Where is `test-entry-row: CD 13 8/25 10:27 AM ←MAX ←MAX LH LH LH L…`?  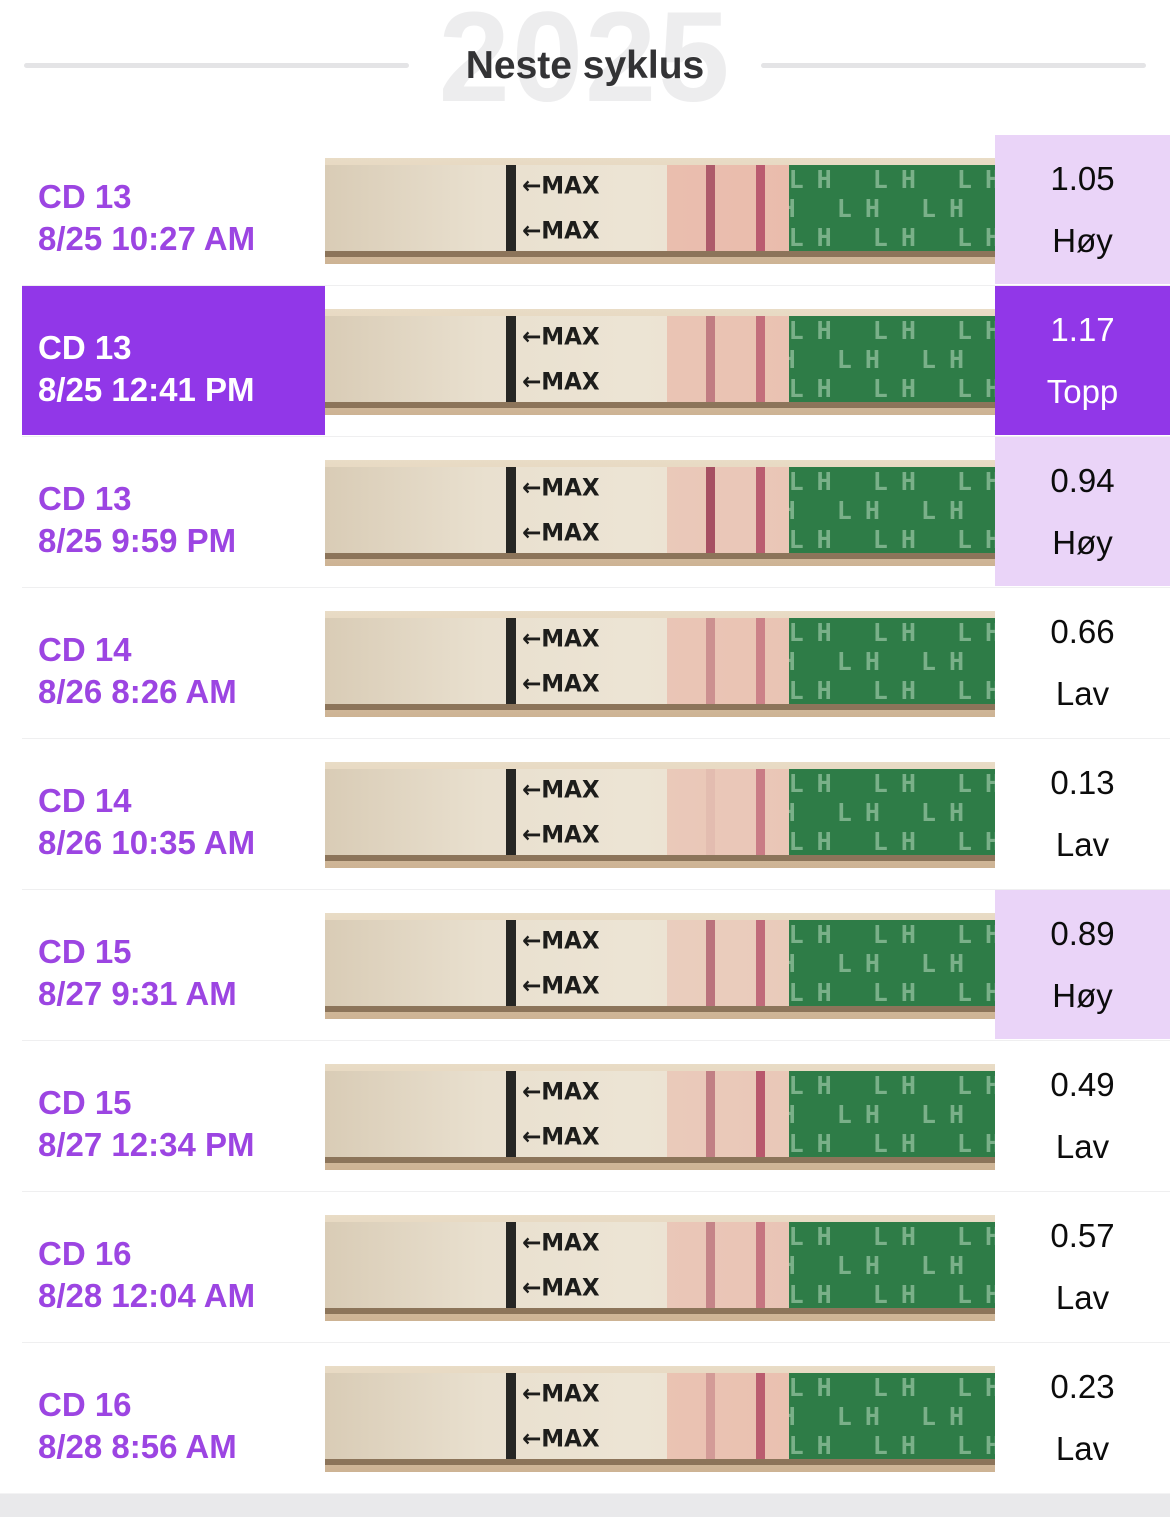
test-entry-row: CD 13 8/25 10:27 AM ←MAX ←MAX LH LH LH L… is located at coordinates (585, 210).